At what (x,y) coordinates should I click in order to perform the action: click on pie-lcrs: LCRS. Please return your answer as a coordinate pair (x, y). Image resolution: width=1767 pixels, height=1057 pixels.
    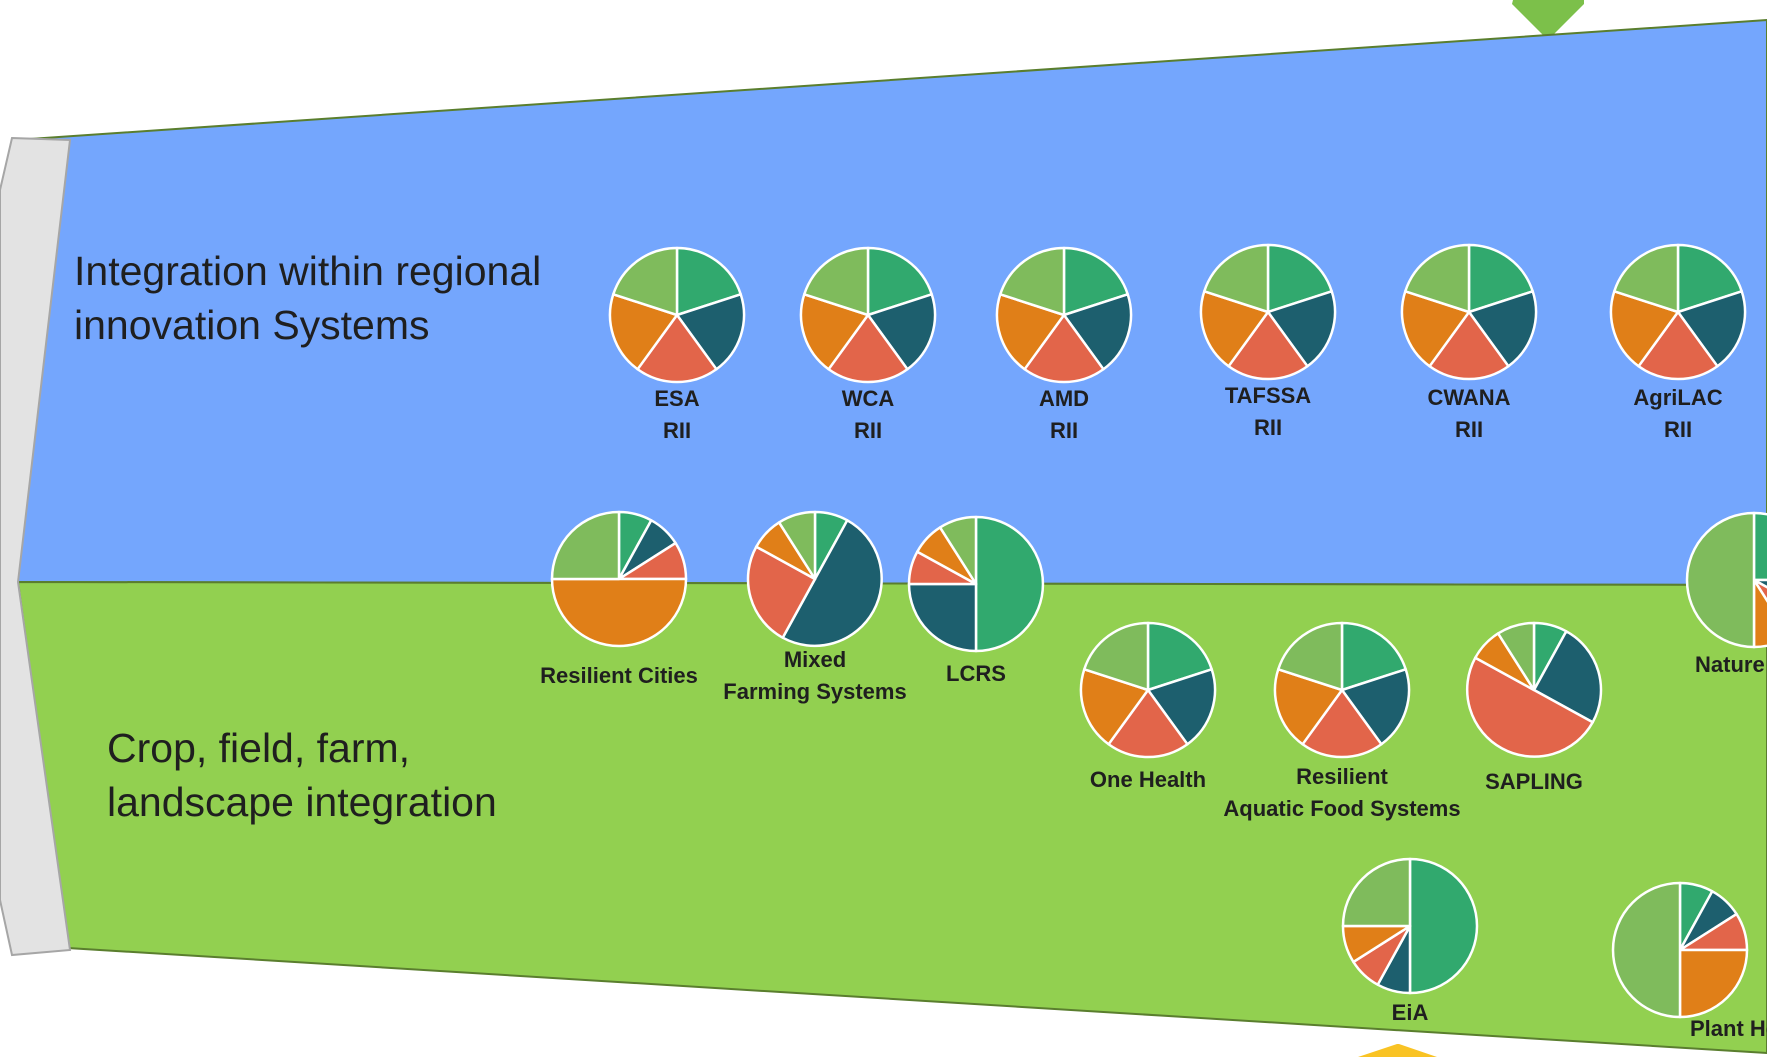
    Looking at the image, I should click on (976, 600).